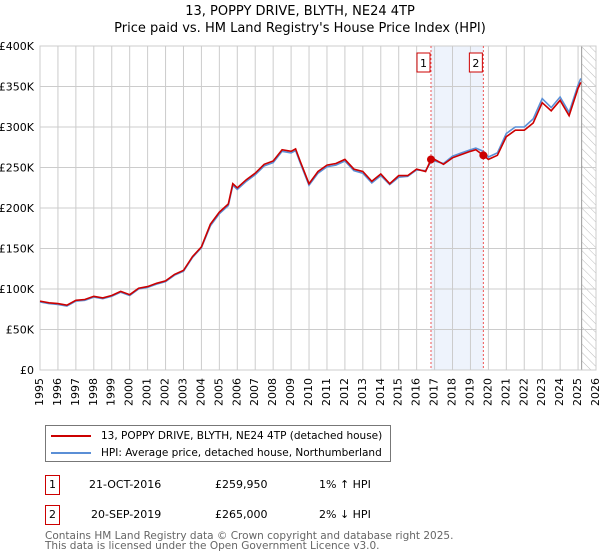 The width and height of the screenshot is (600, 560). Describe the element at coordinates (218, 392) in the screenshot. I see `x-tick-label: 2005` at that location.